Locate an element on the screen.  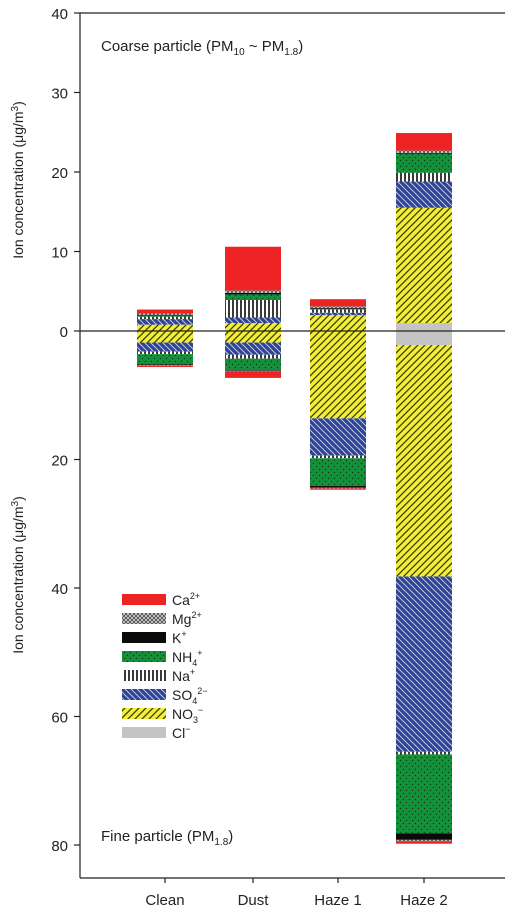
bar-fine-haze-1-mg2 is located at coordinates (338, 488).